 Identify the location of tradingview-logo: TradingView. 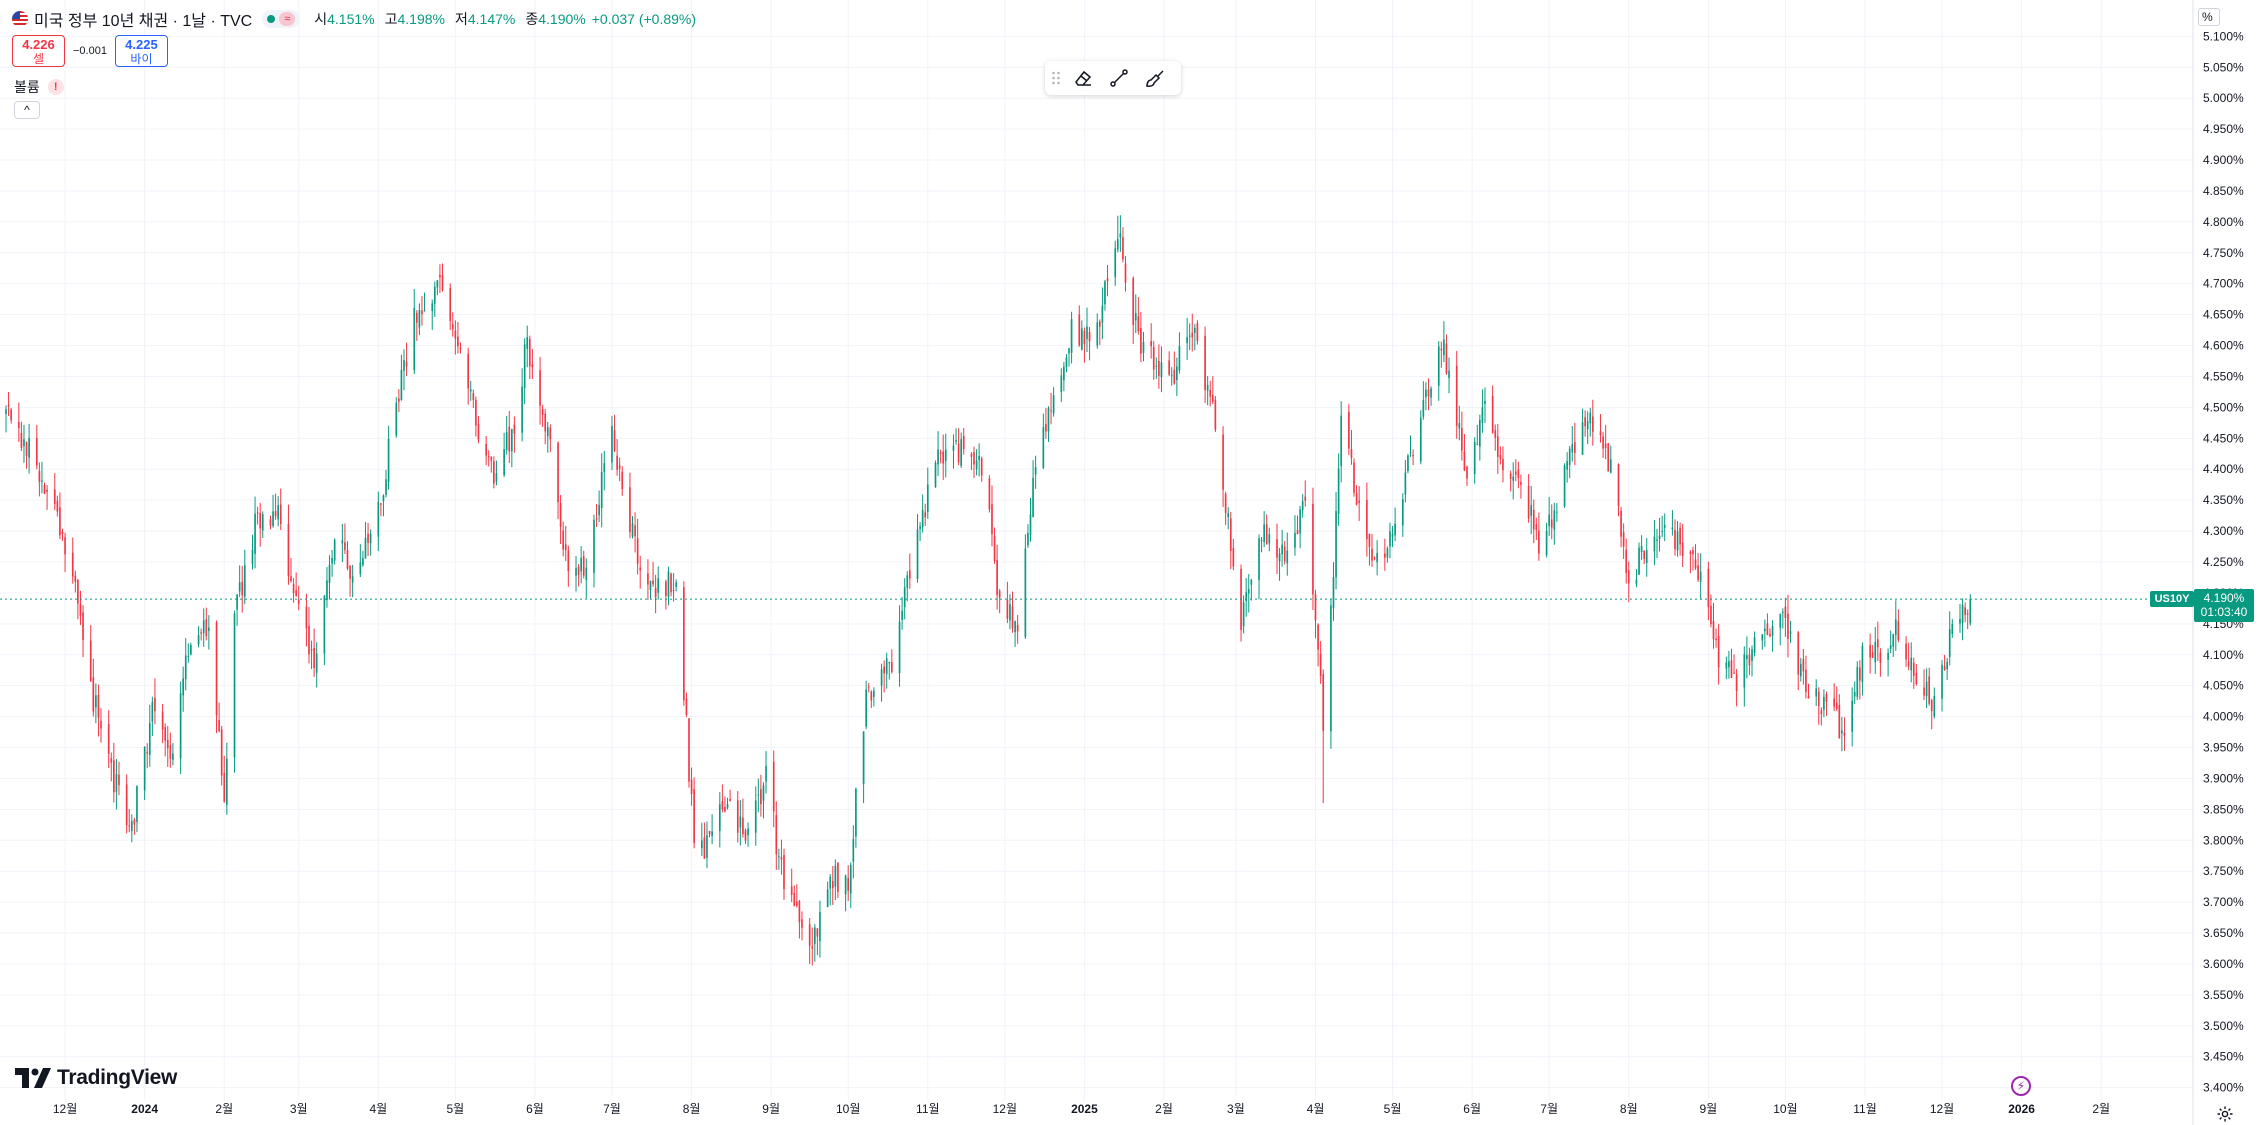
(96, 1078).